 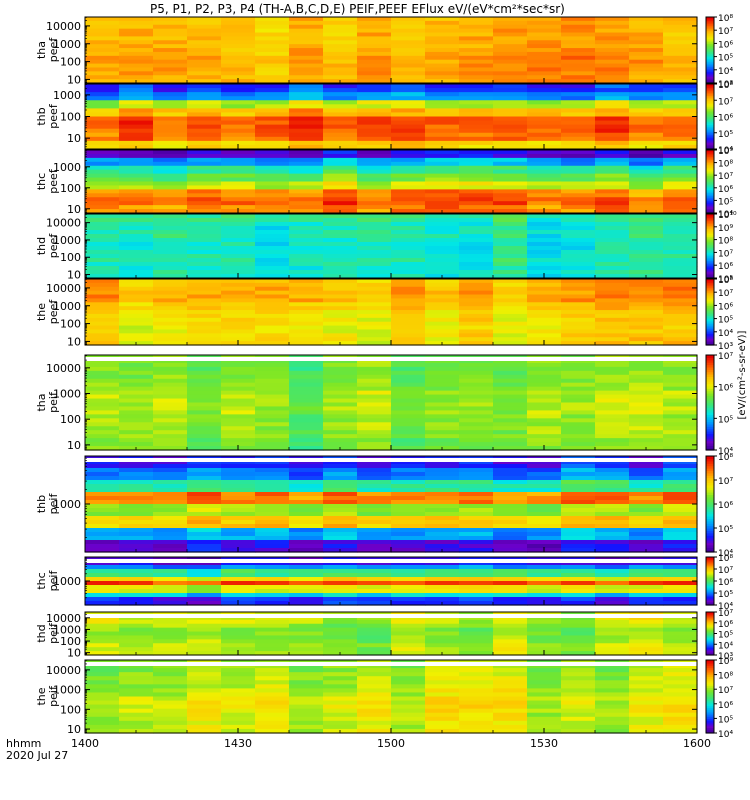 I want to click on colorbar-frame, so click(x=710, y=50).